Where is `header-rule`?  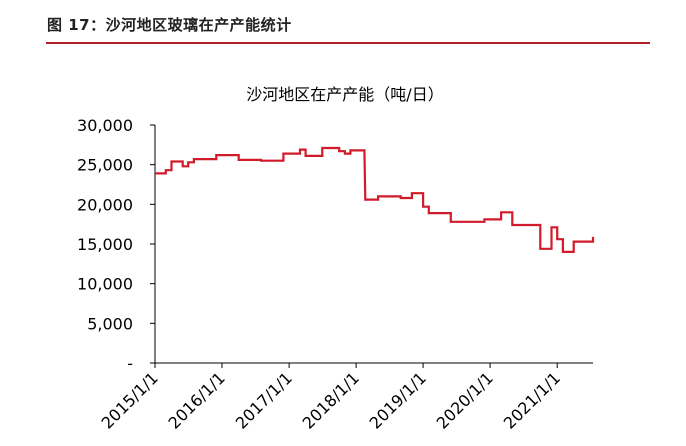 header-rule is located at coordinates (348, 43).